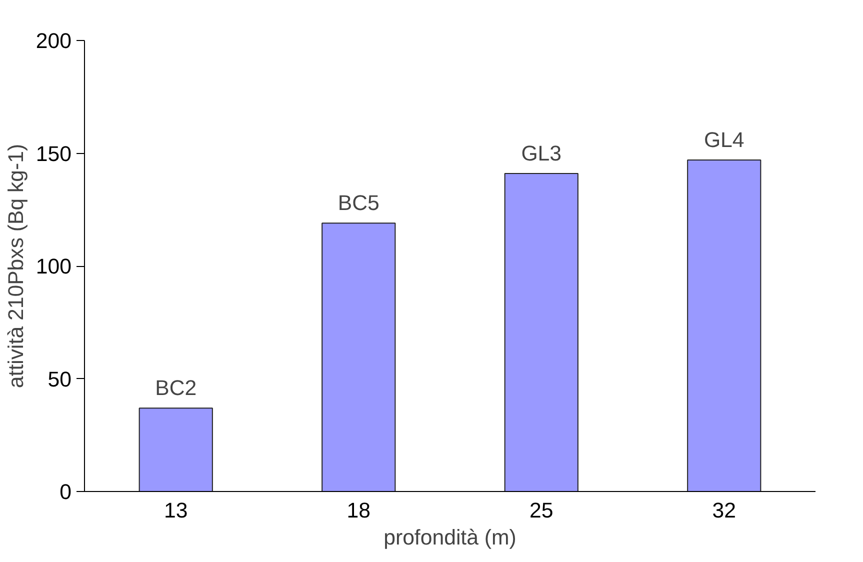 The height and width of the screenshot is (562, 863). Describe the element at coordinates (54, 41) in the screenshot. I see `y-tick-label: 200` at that location.